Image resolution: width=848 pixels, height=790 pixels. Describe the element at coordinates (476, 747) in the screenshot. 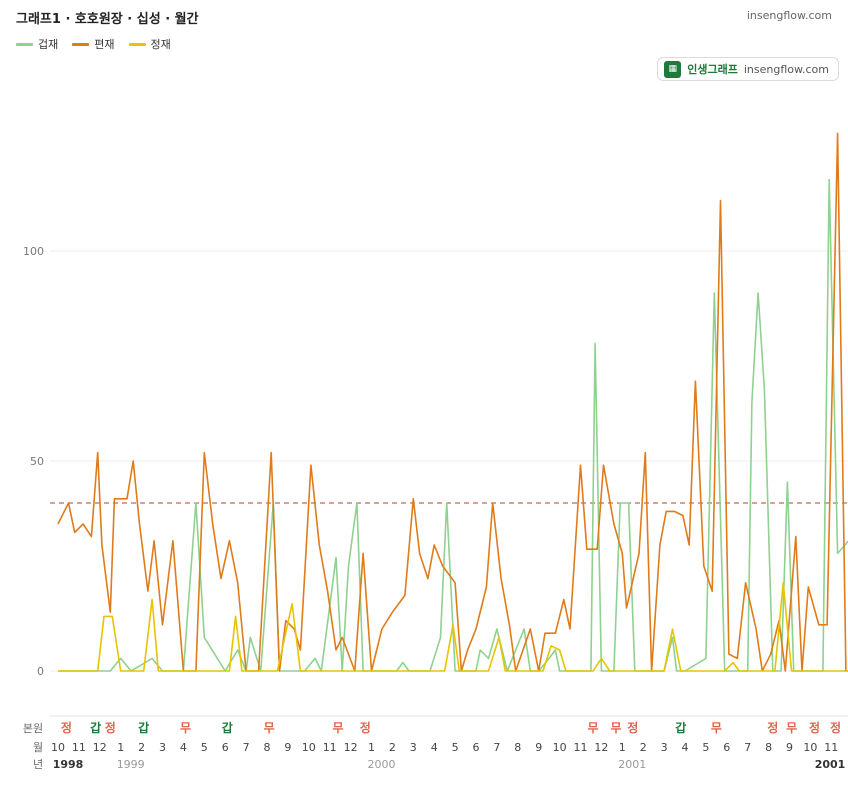

I see `x-tick-label-20: 6` at that location.